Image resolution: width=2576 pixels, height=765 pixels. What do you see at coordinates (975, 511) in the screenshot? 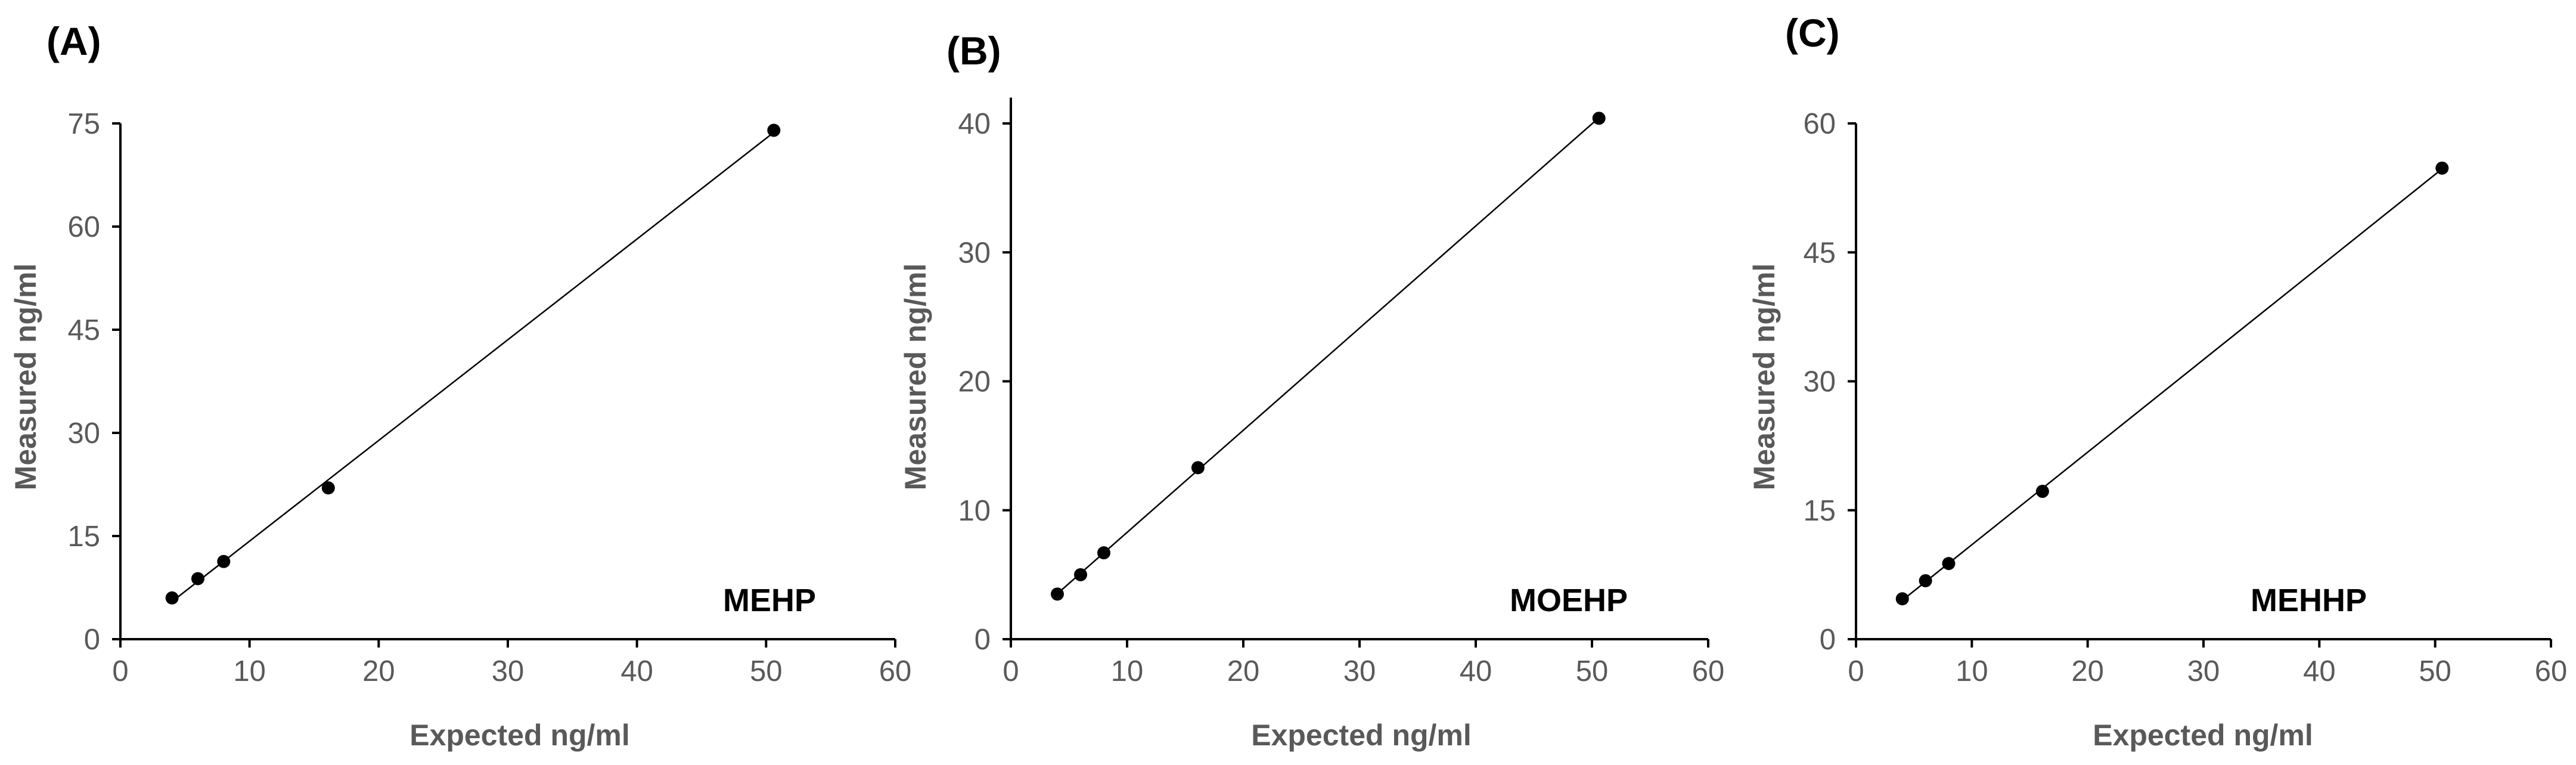
I see `y-tick-label: 10` at bounding box center [975, 511].